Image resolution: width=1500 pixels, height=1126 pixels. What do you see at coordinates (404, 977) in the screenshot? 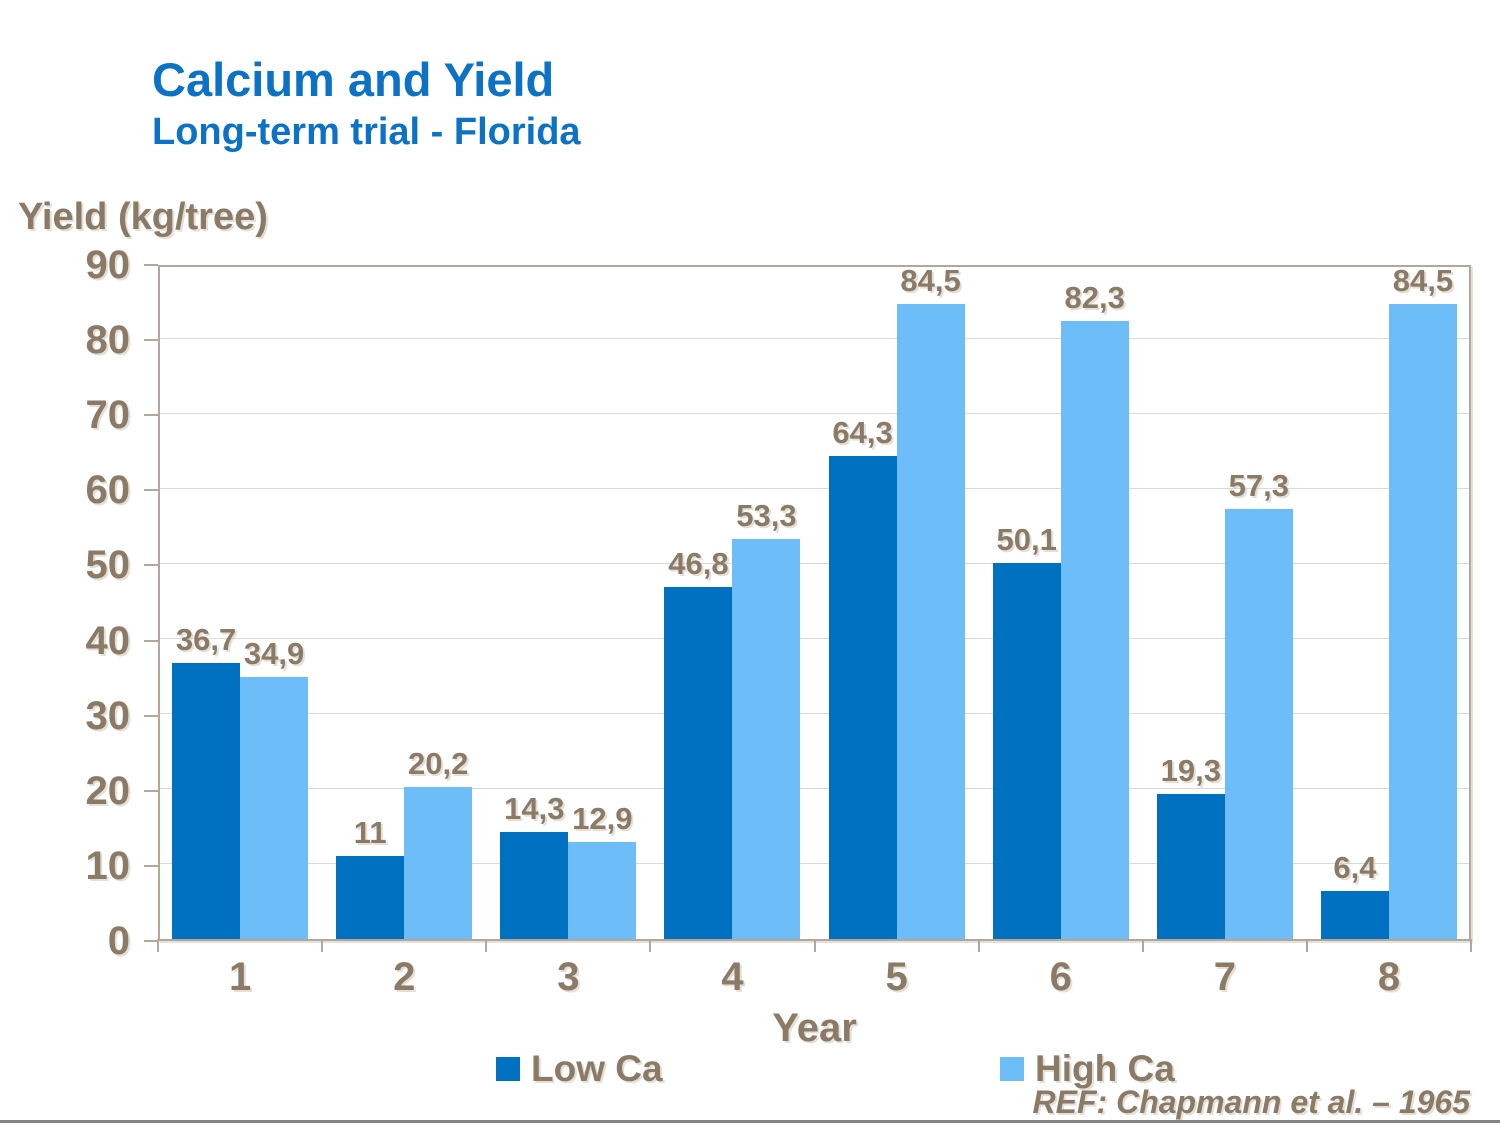
I see `x-axis-category-label: 2` at bounding box center [404, 977].